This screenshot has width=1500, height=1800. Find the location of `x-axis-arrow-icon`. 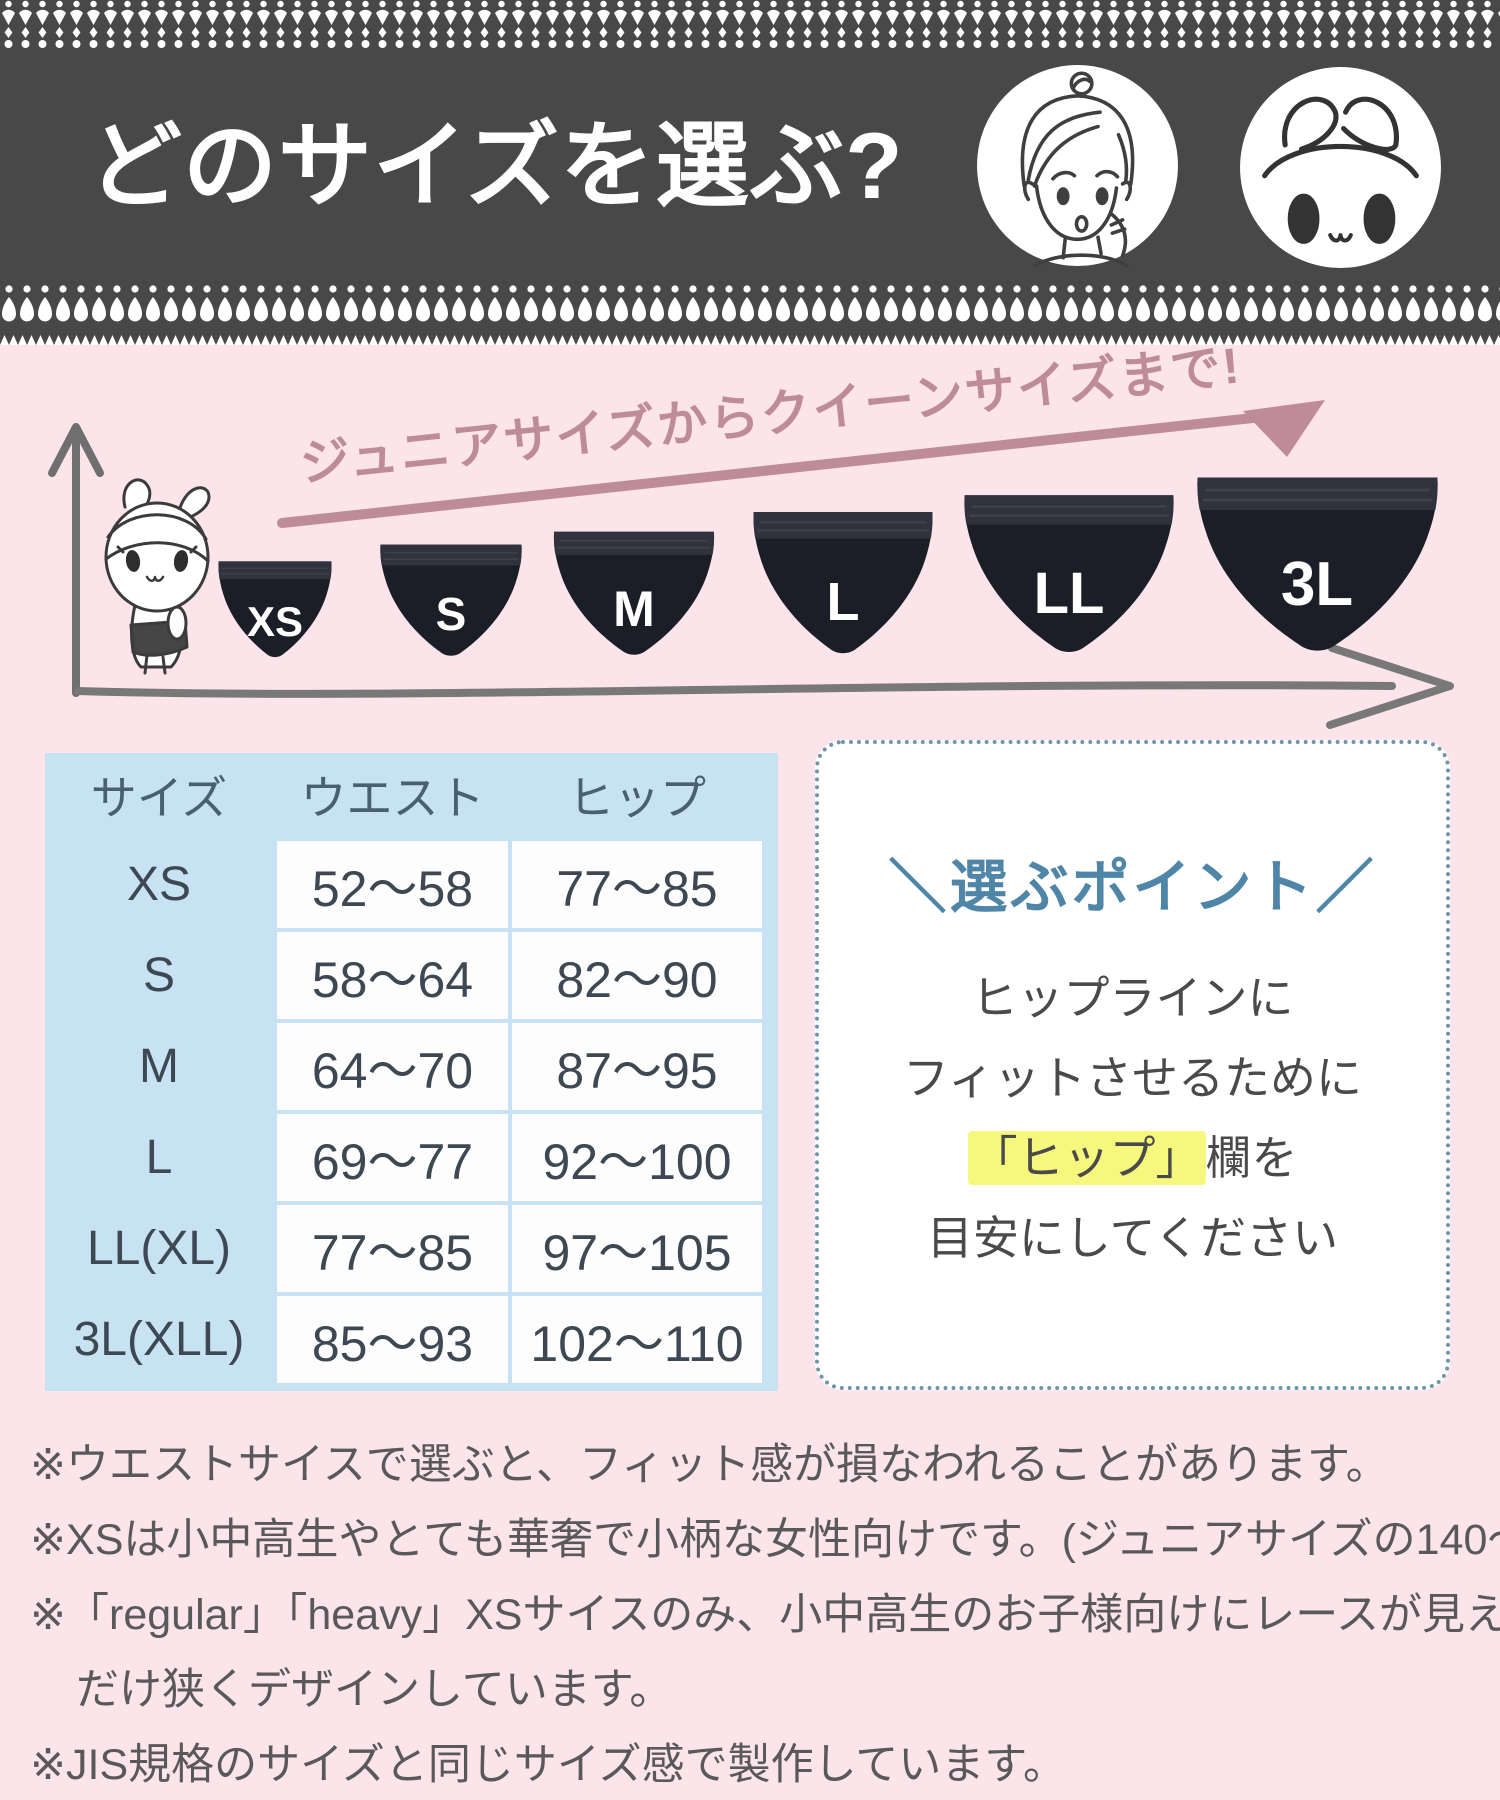

x-axis-arrow-icon is located at coordinates (764, 686).